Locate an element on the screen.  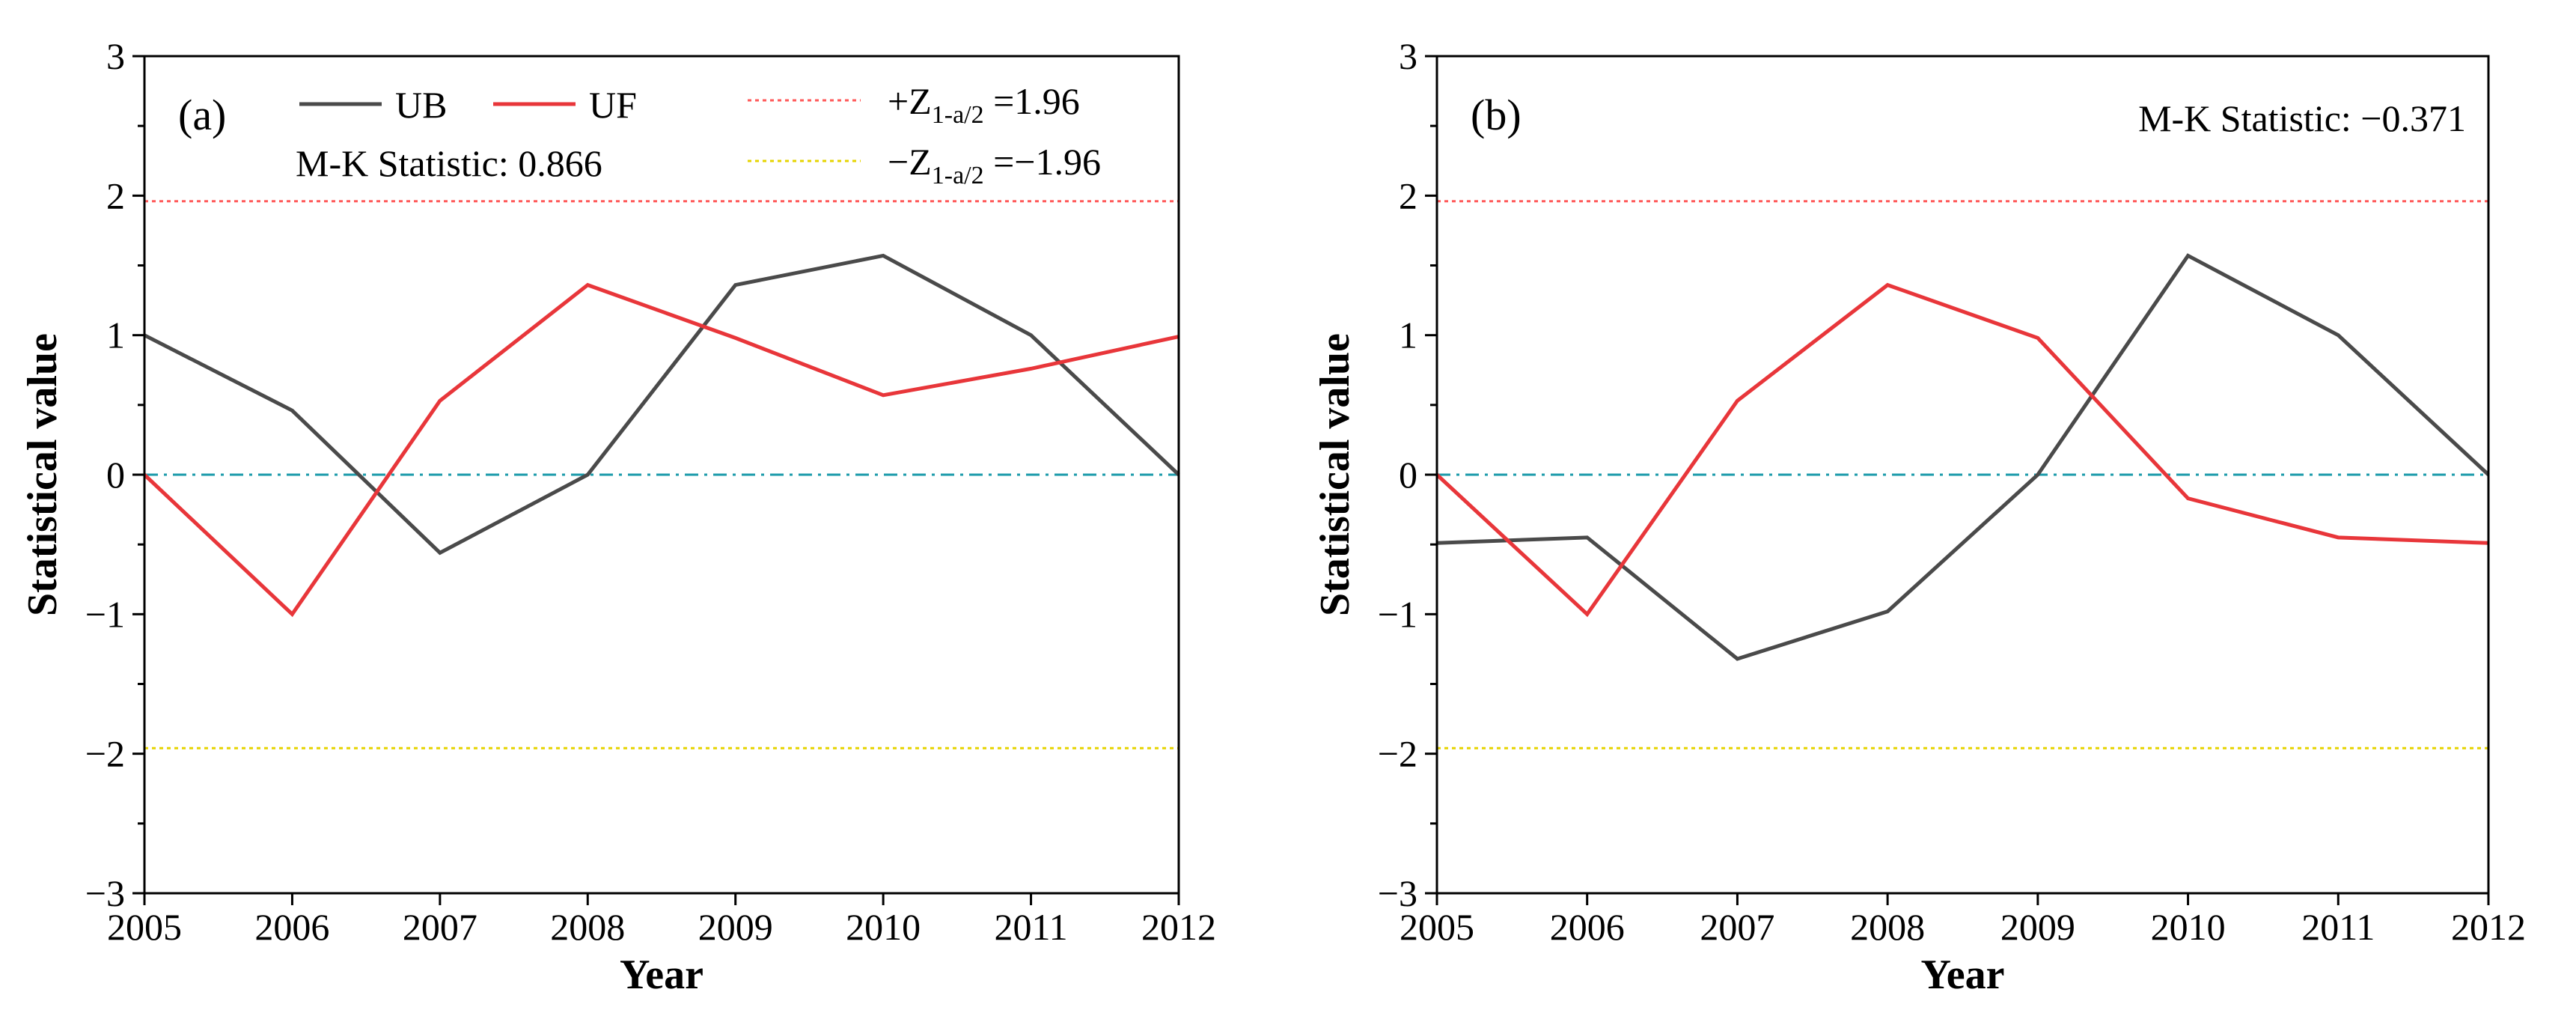
mk-statistic-label: M-K Statistic: −0.371 is located at coordinates (2302, 118).